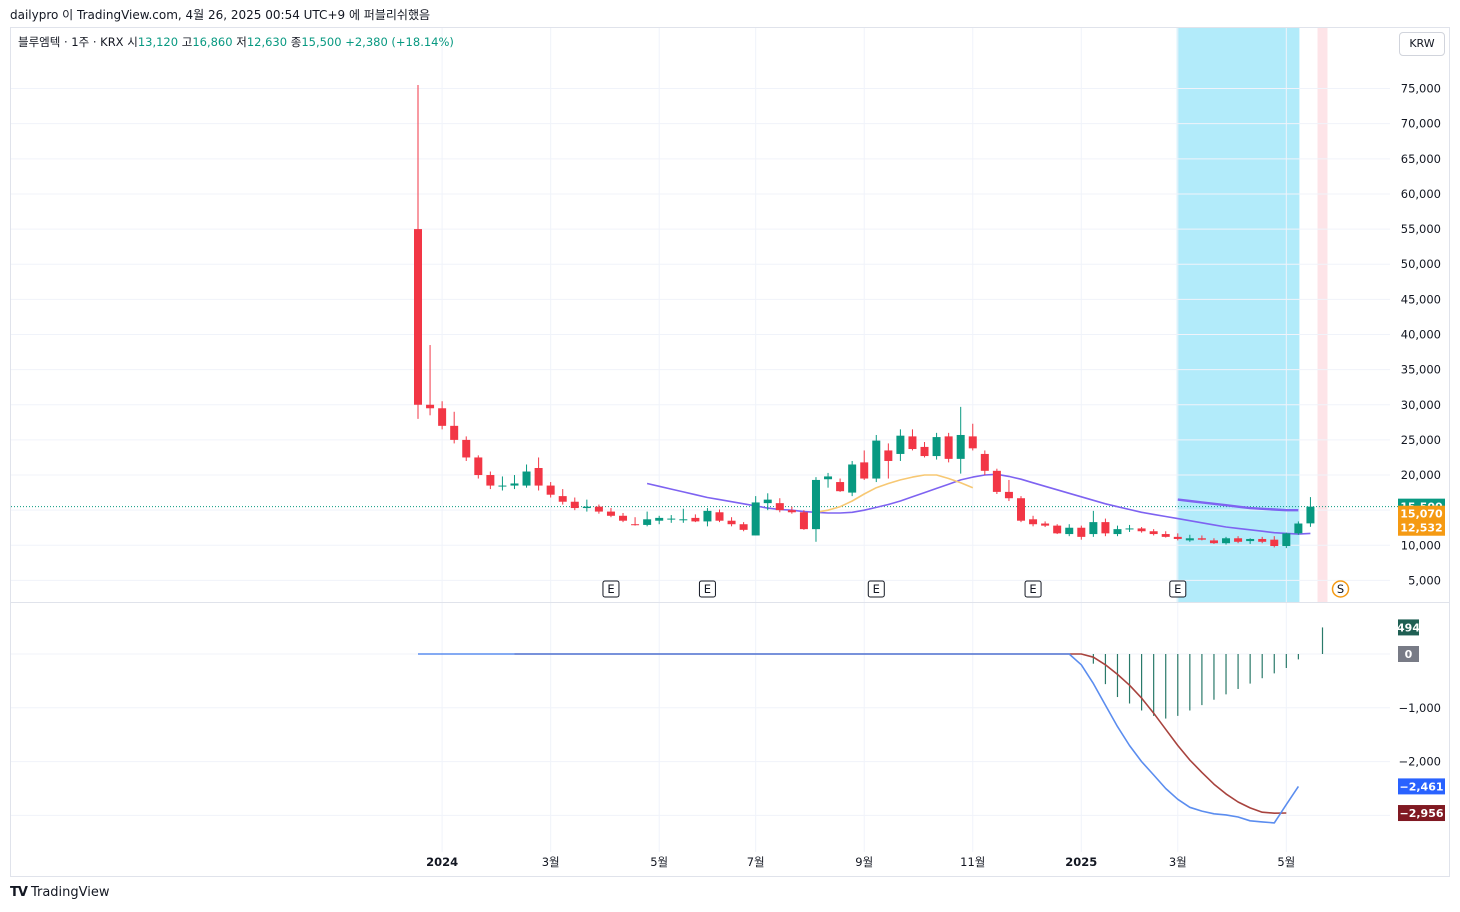 The width and height of the screenshot is (1460, 912). Describe the element at coordinates (71, 42) in the screenshot. I see `legend-symbol: 블루엠텍 · 1주 · KRX` at that location.